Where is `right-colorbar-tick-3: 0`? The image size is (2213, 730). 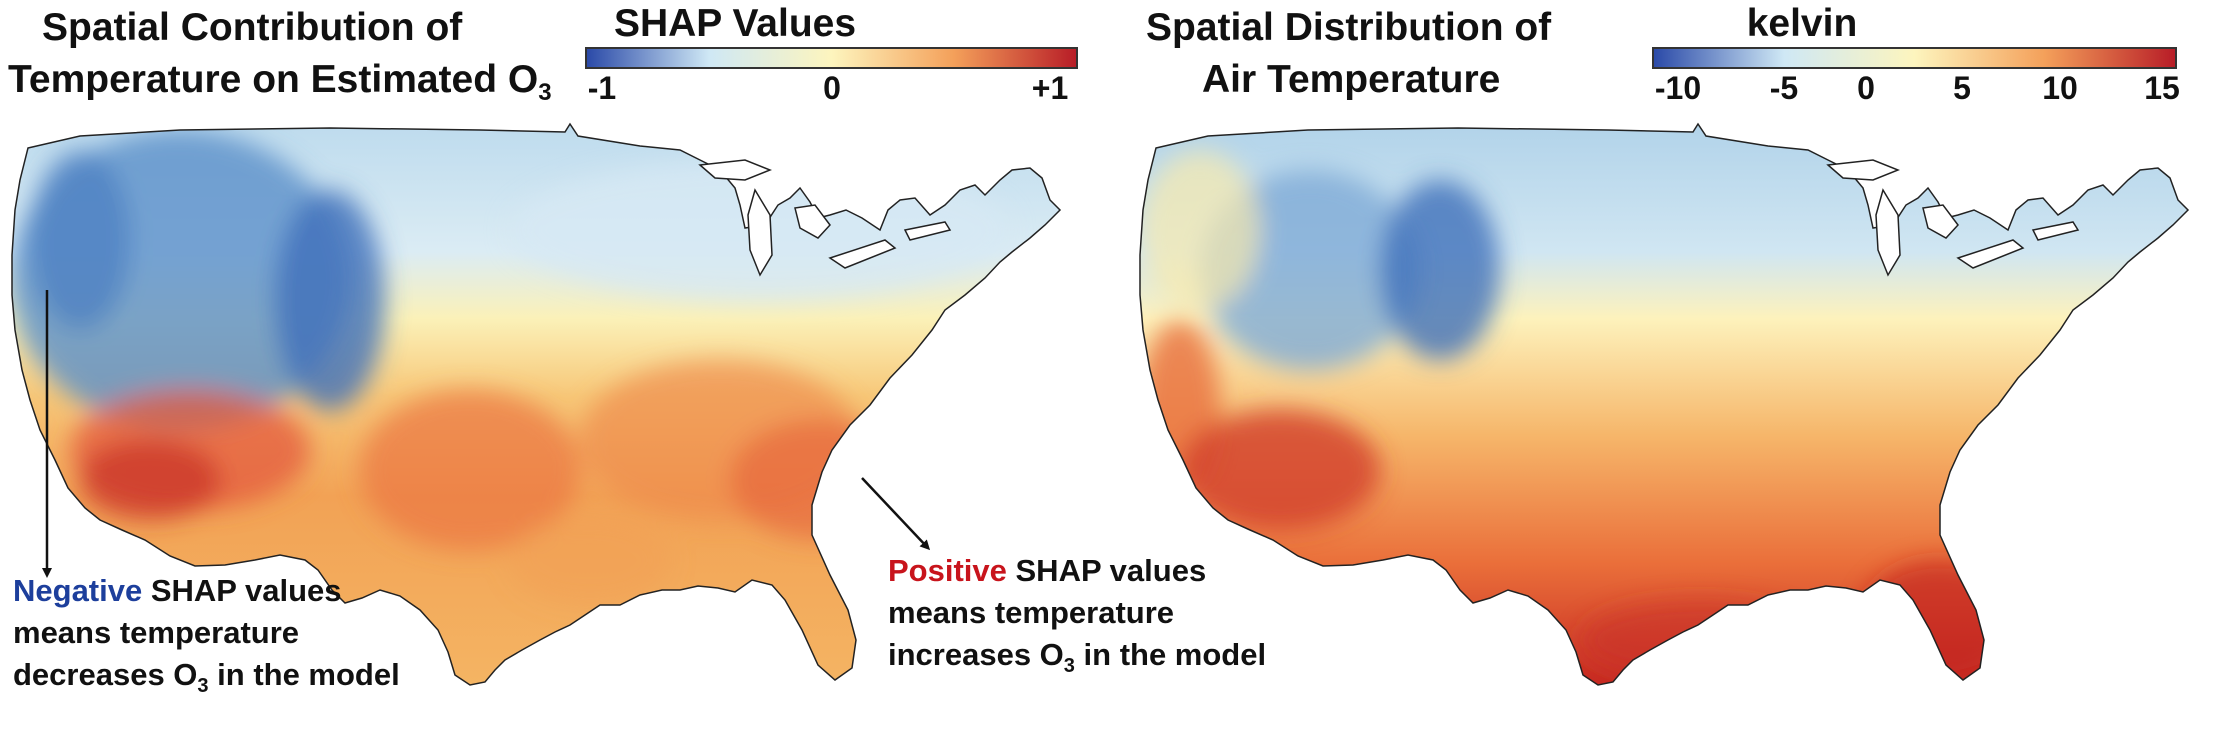 right-colorbar-tick-3: 0 is located at coordinates (1866, 88).